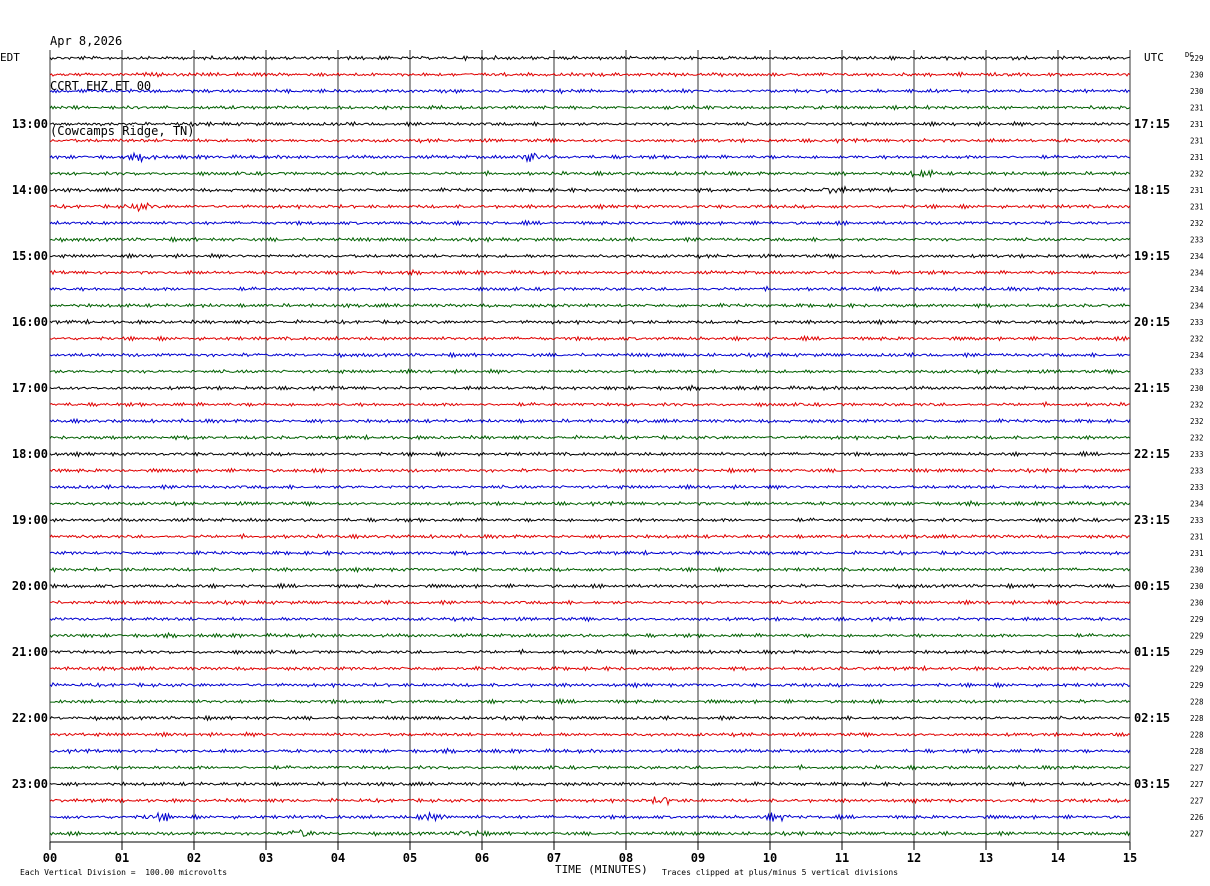 The height and width of the screenshot is (886, 1210). Describe the element at coordinates (86, 41) in the screenshot. I see `record-date: Apr 8,2026` at that location.